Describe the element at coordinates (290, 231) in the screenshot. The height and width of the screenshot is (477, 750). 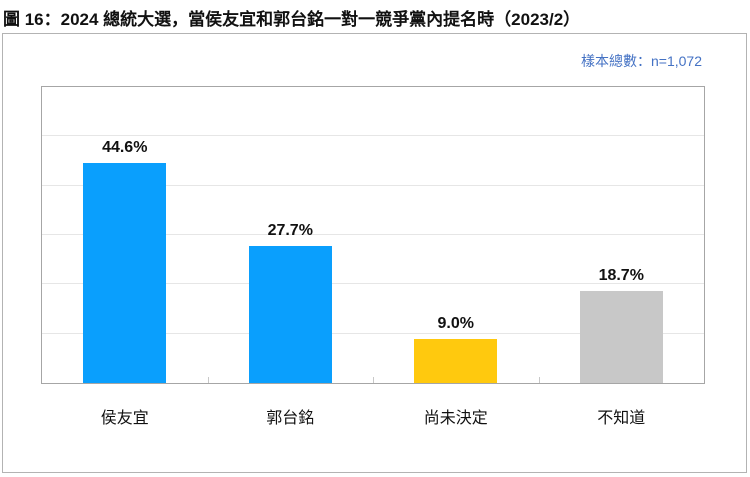
I see `value-label: 27.7%` at that location.